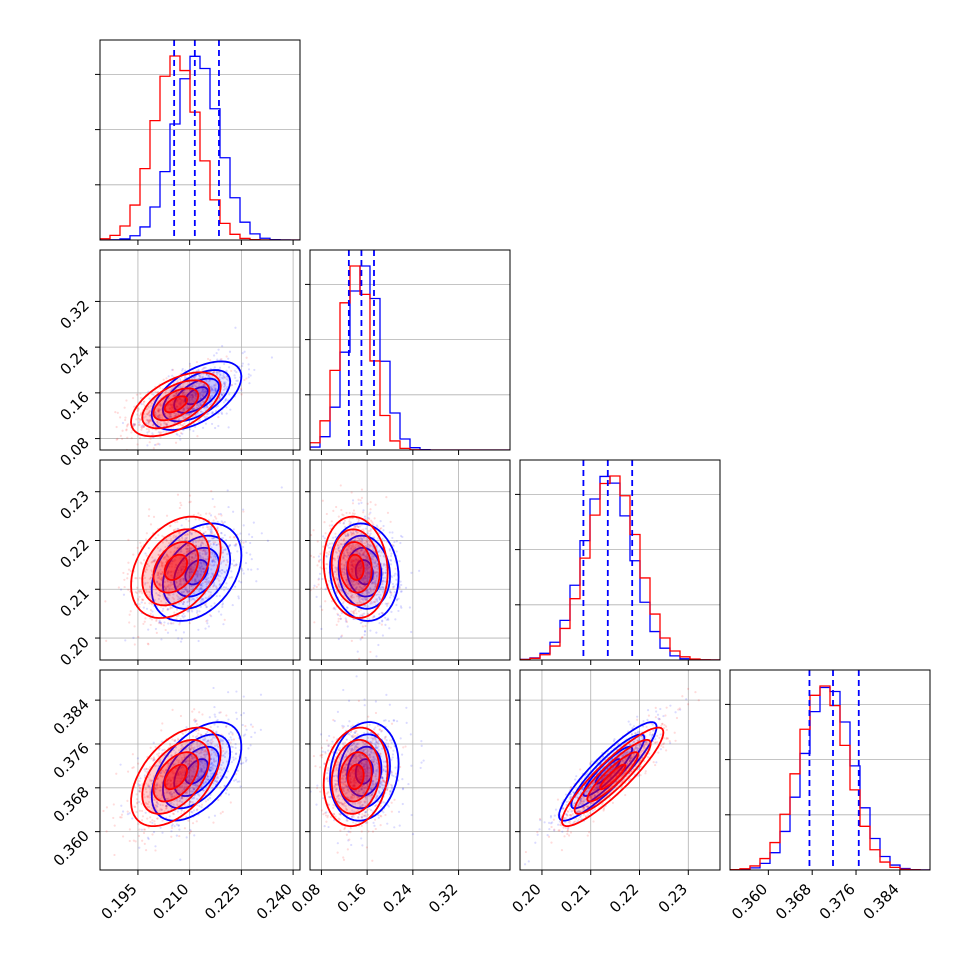  I want to click on y-tick-label: 0.08, so click(74, 452).